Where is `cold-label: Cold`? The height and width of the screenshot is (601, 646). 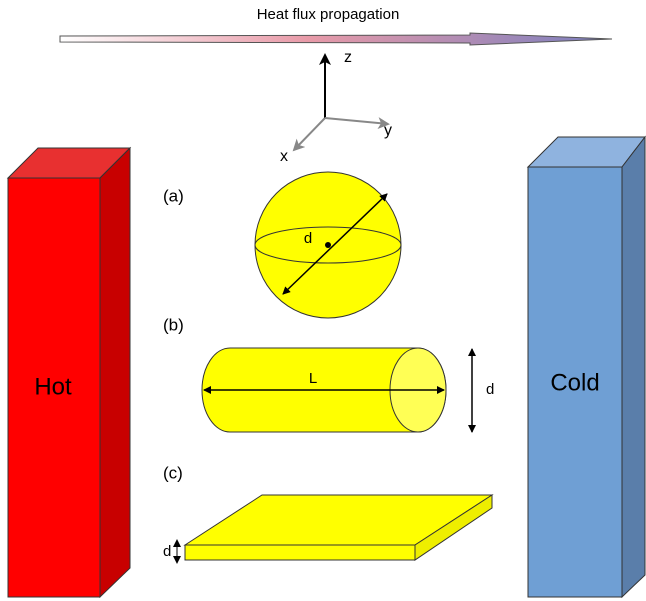 cold-label: Cold is located at coordinates (574, 382).